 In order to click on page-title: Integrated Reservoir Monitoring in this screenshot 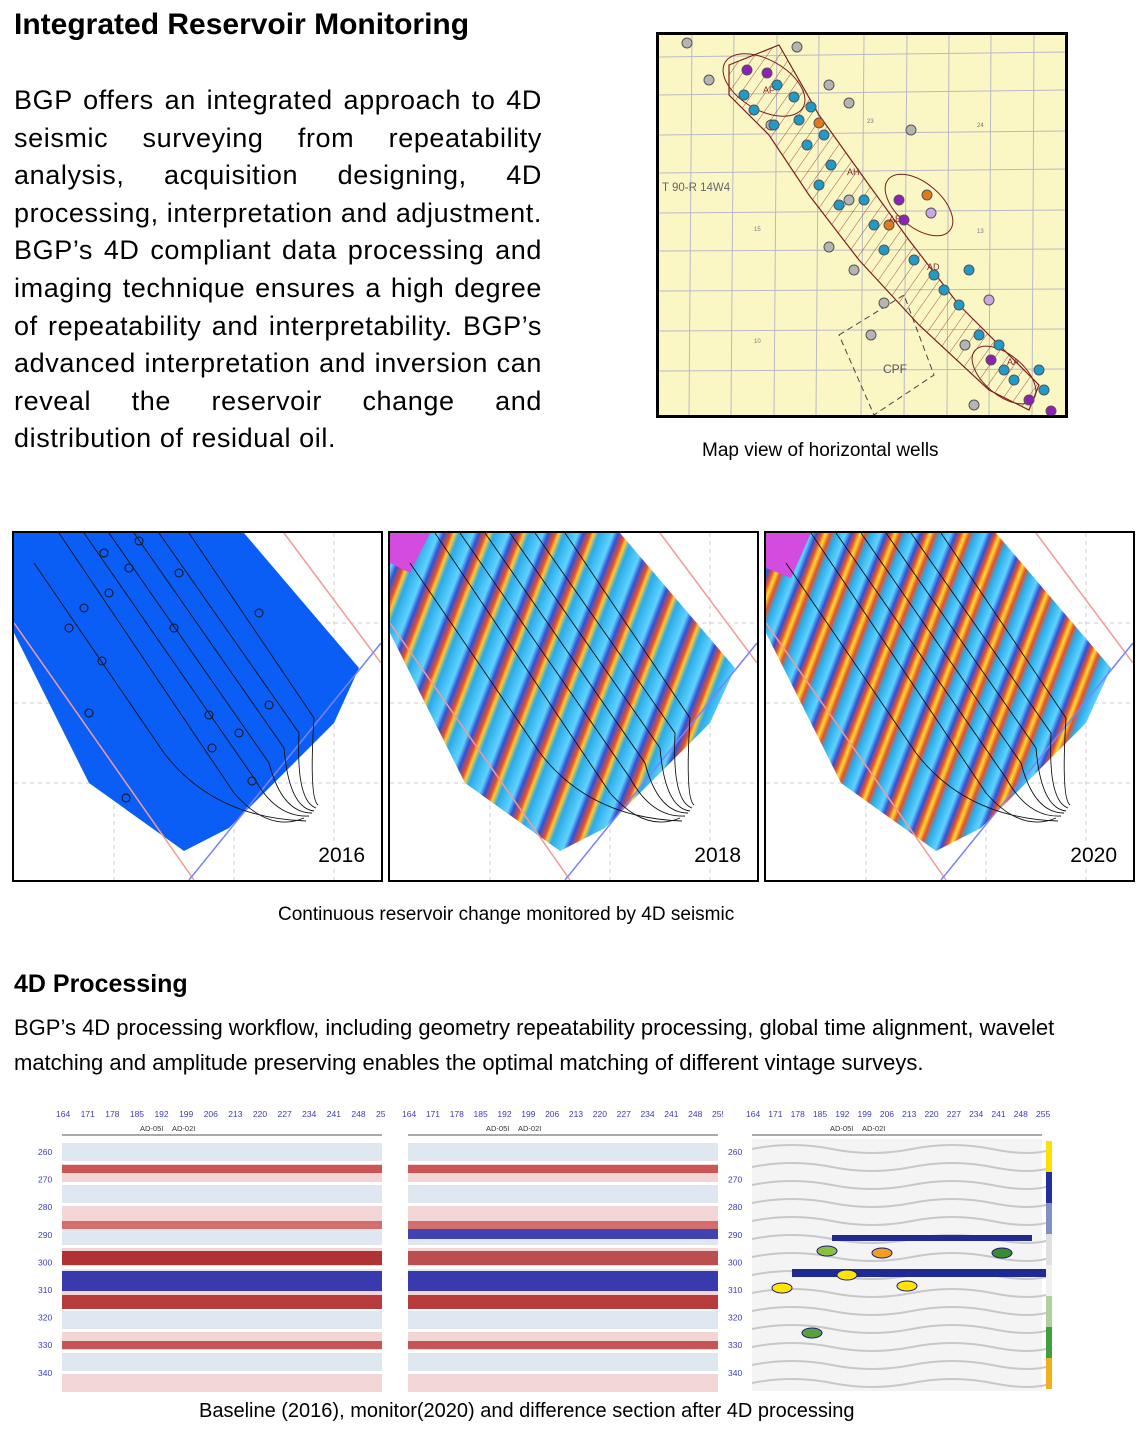, I will do `click(242, 24)`.